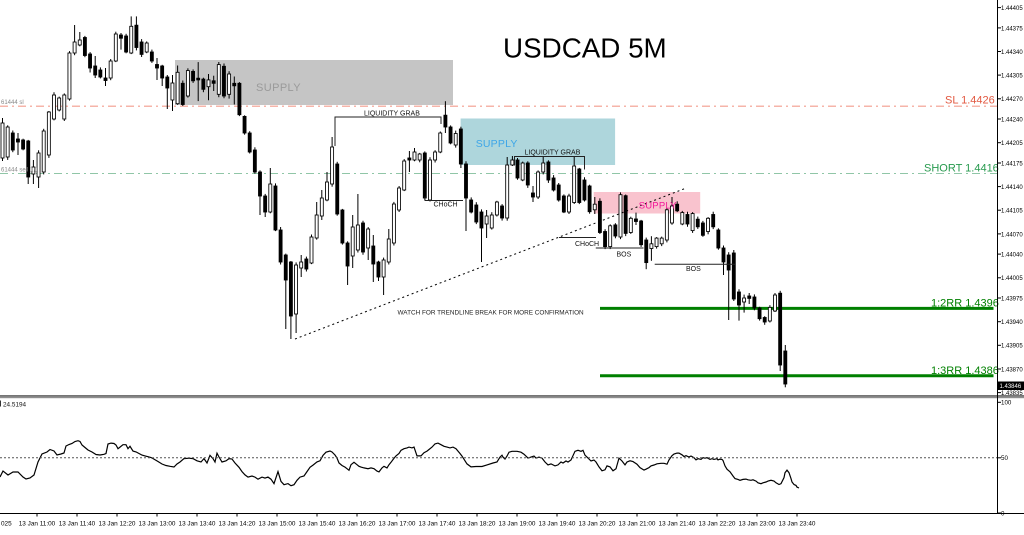  I want to click on svg-text: SL 1.4426, so click(970, 101).